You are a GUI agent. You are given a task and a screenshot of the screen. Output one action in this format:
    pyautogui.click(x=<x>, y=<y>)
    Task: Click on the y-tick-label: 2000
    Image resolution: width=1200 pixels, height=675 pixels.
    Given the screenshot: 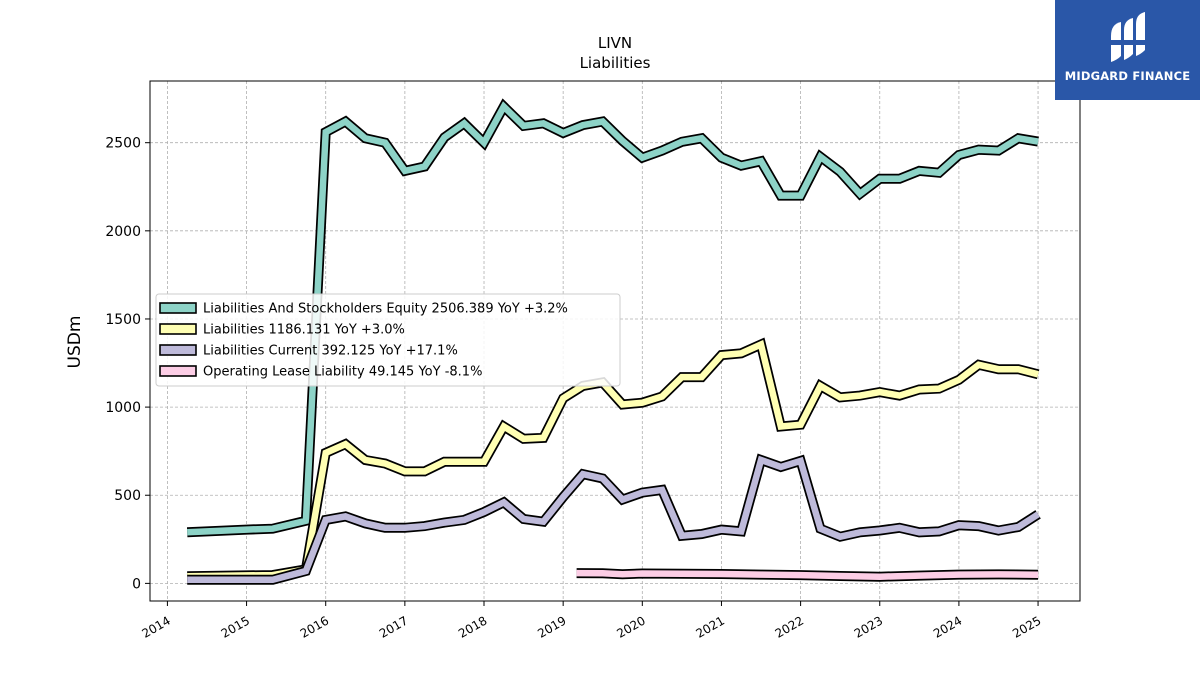 What is the action you would take?
    pyautogui.click(x=123, y=232)
    